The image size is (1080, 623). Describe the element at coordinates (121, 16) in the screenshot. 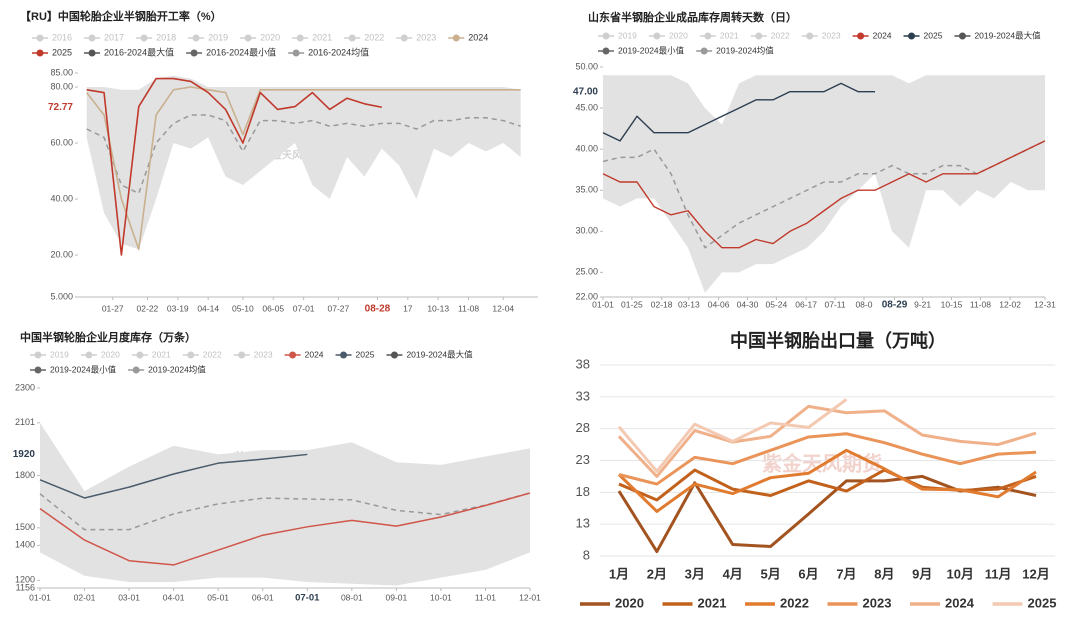

I see `chart-title: 【RU】中国轮胎企业半钢胎开工率（%）` at that location.